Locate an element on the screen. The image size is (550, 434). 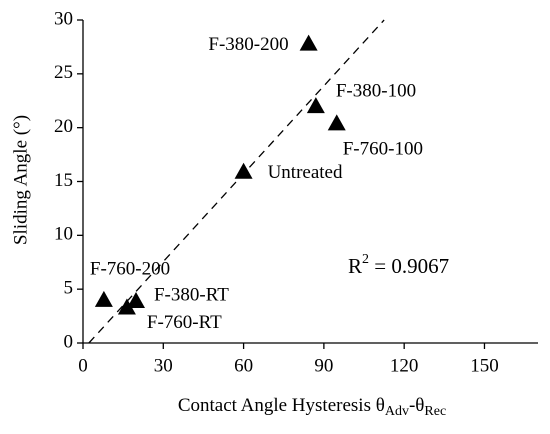
annotation-text: = 0.9067 is located at coordinates (409, 266).